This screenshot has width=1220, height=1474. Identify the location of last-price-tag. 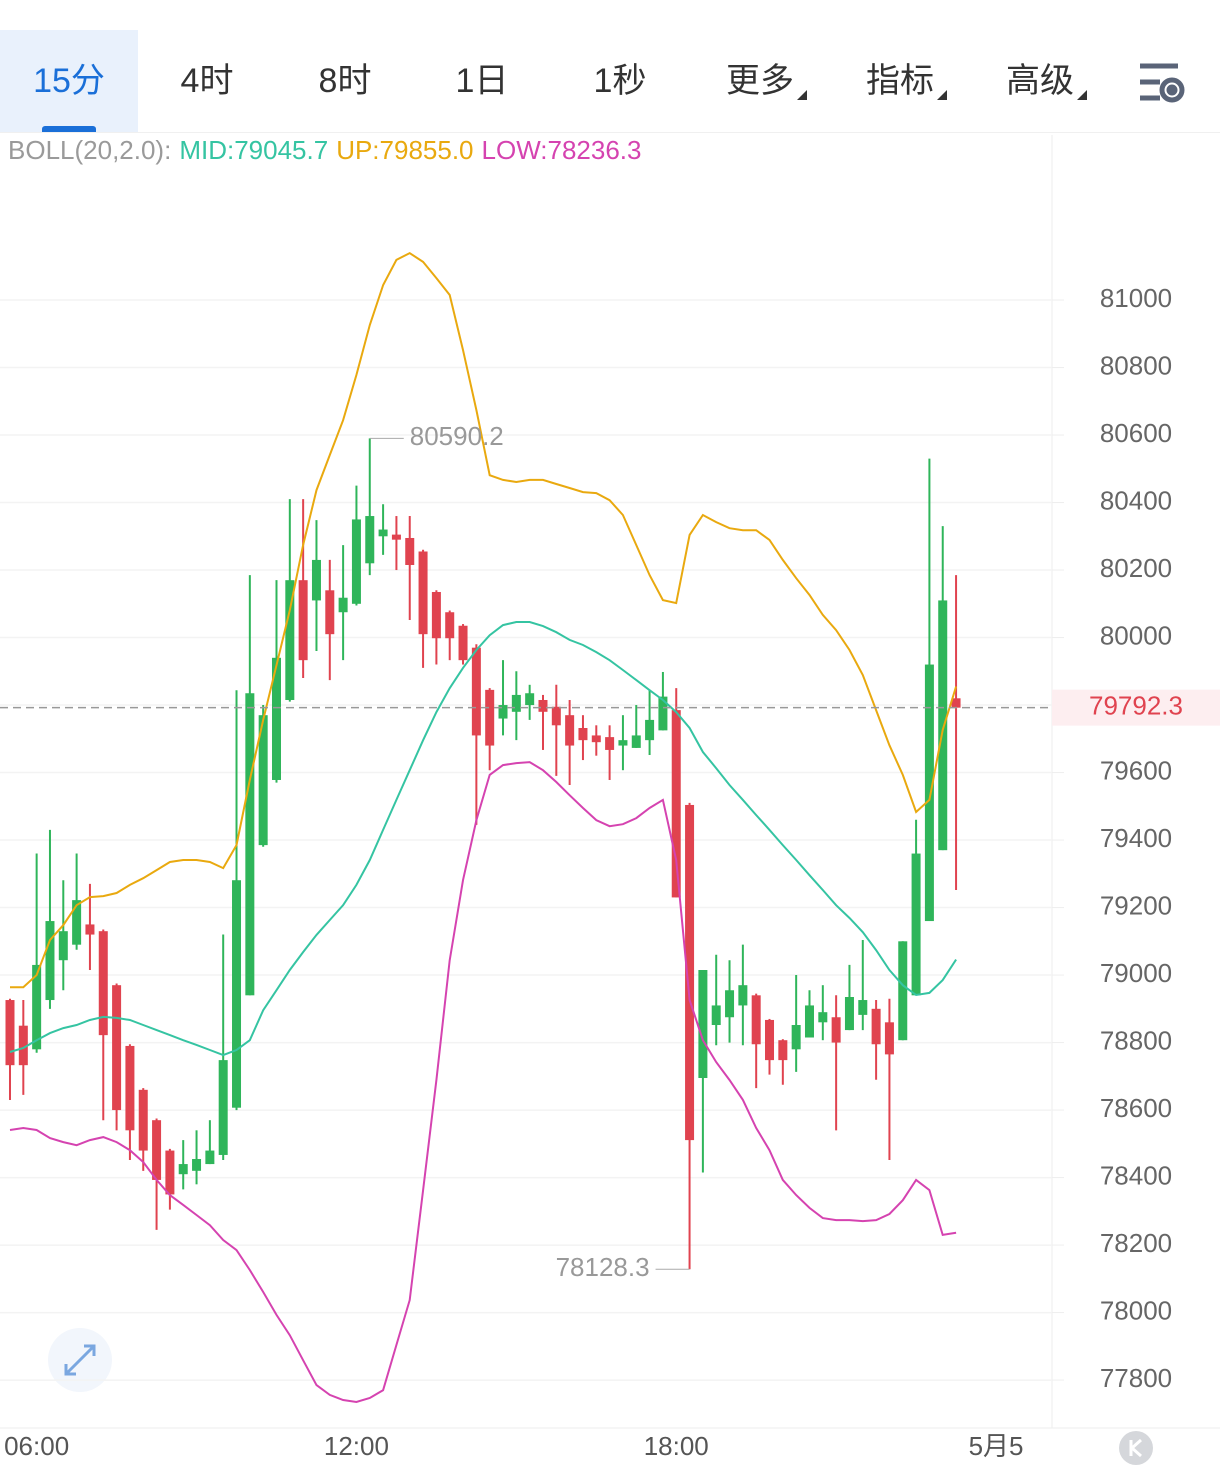
(1136, 707).